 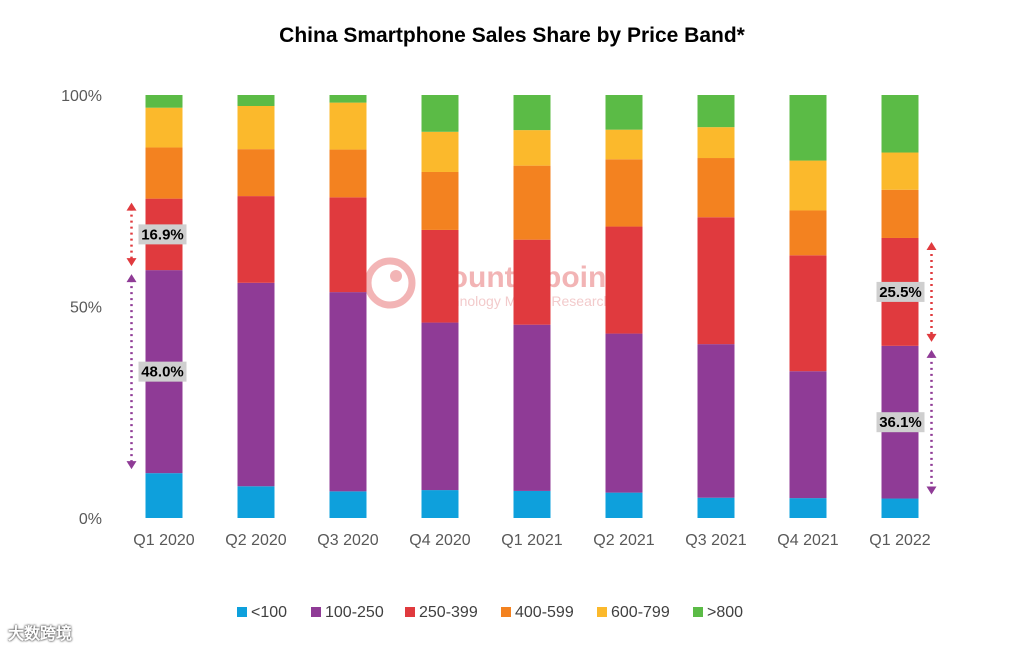 I want to click on data-label: 48.0%, so click(x=162, y=372).